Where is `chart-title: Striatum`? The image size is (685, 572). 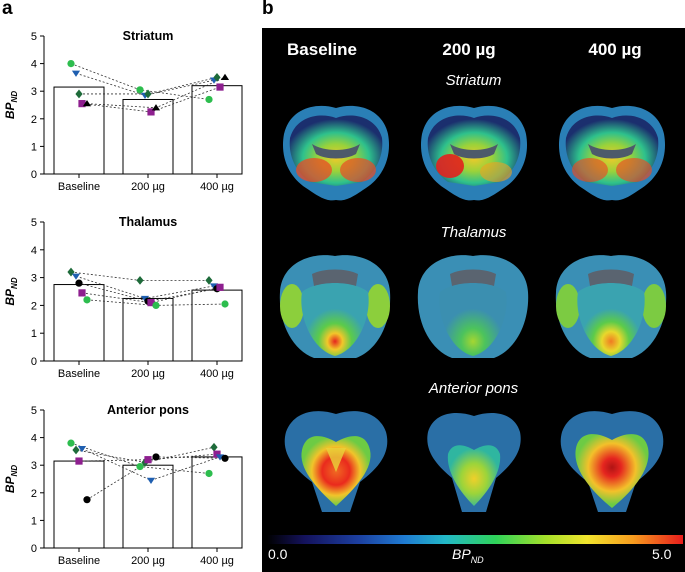 chart-title: Striatum is located at coordinates (148, 36).